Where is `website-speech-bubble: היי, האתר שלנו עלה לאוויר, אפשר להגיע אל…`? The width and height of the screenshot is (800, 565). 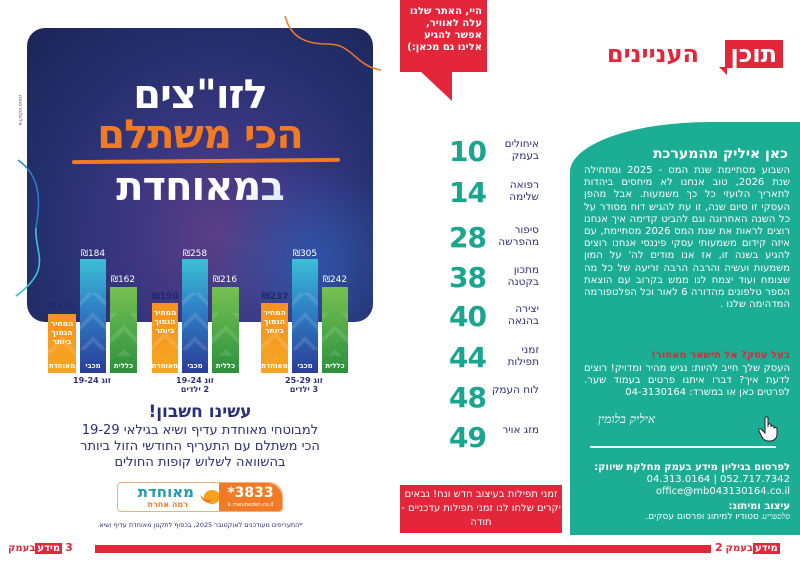
website-speech-bubble: היי, האתר שלנו עלה לאוויר, אפשר להגיע אל… is located at coordinates (443, 36).